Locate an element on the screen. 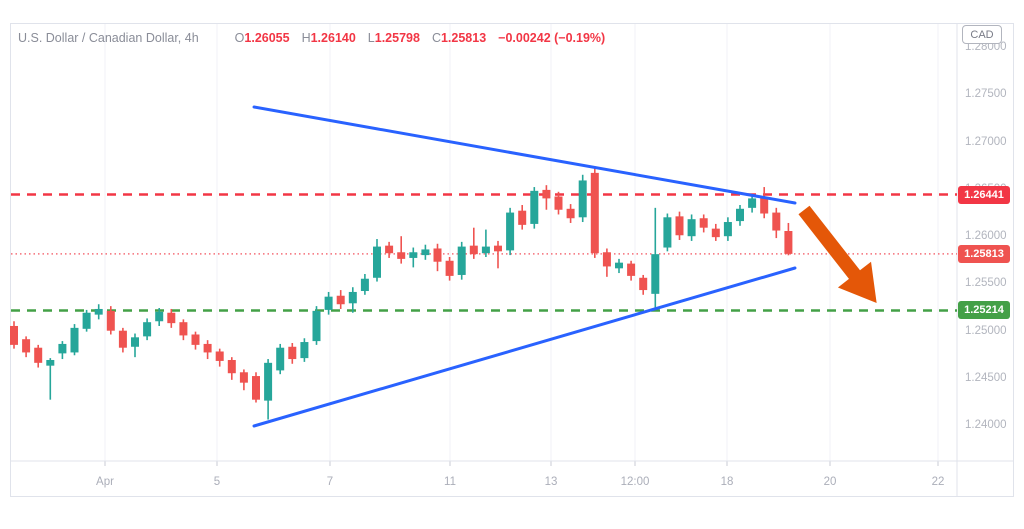  price-axis-label: 1.24500 is located at coordinates (986, 377).